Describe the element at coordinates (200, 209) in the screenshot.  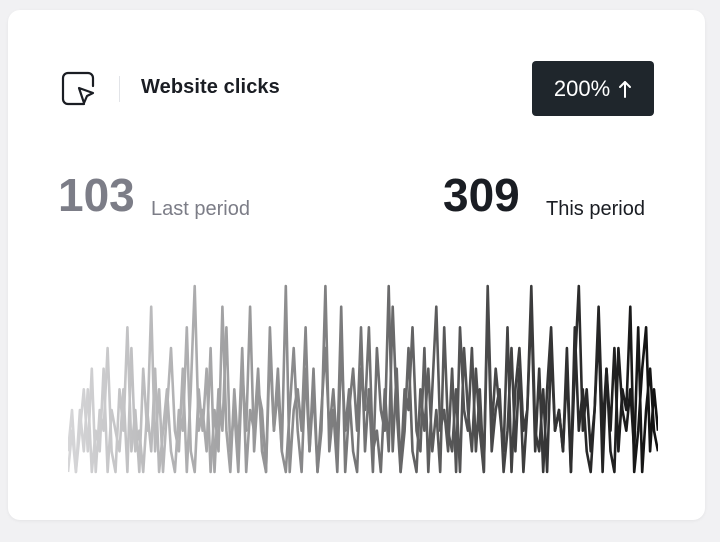
I see `last-period-label: Last period` at that location.